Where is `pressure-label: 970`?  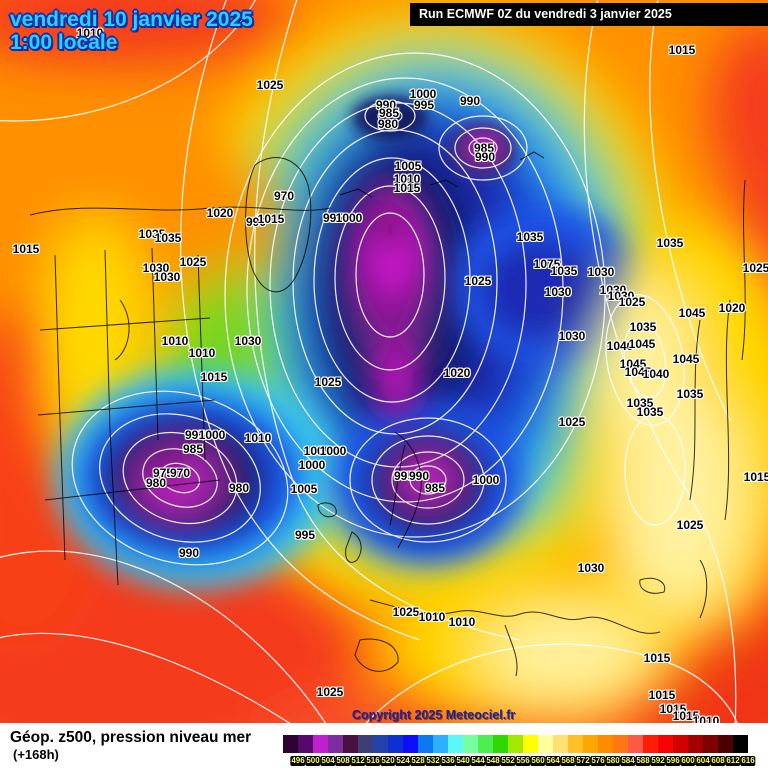
pressure-label: 970 is located at coordinates (284, 196).